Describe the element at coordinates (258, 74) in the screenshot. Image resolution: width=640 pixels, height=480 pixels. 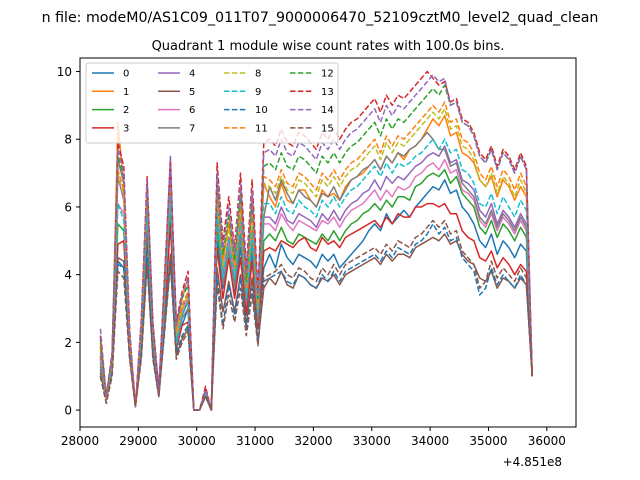
I see `legend-label-8: 8` at that location.